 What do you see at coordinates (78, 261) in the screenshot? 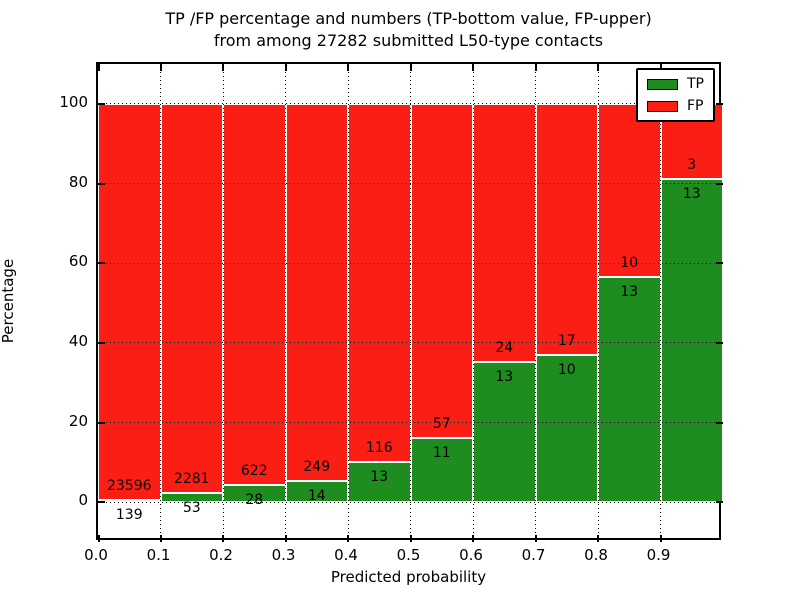
I see `y-tick-label: 60` at bounding box center [78, 261].